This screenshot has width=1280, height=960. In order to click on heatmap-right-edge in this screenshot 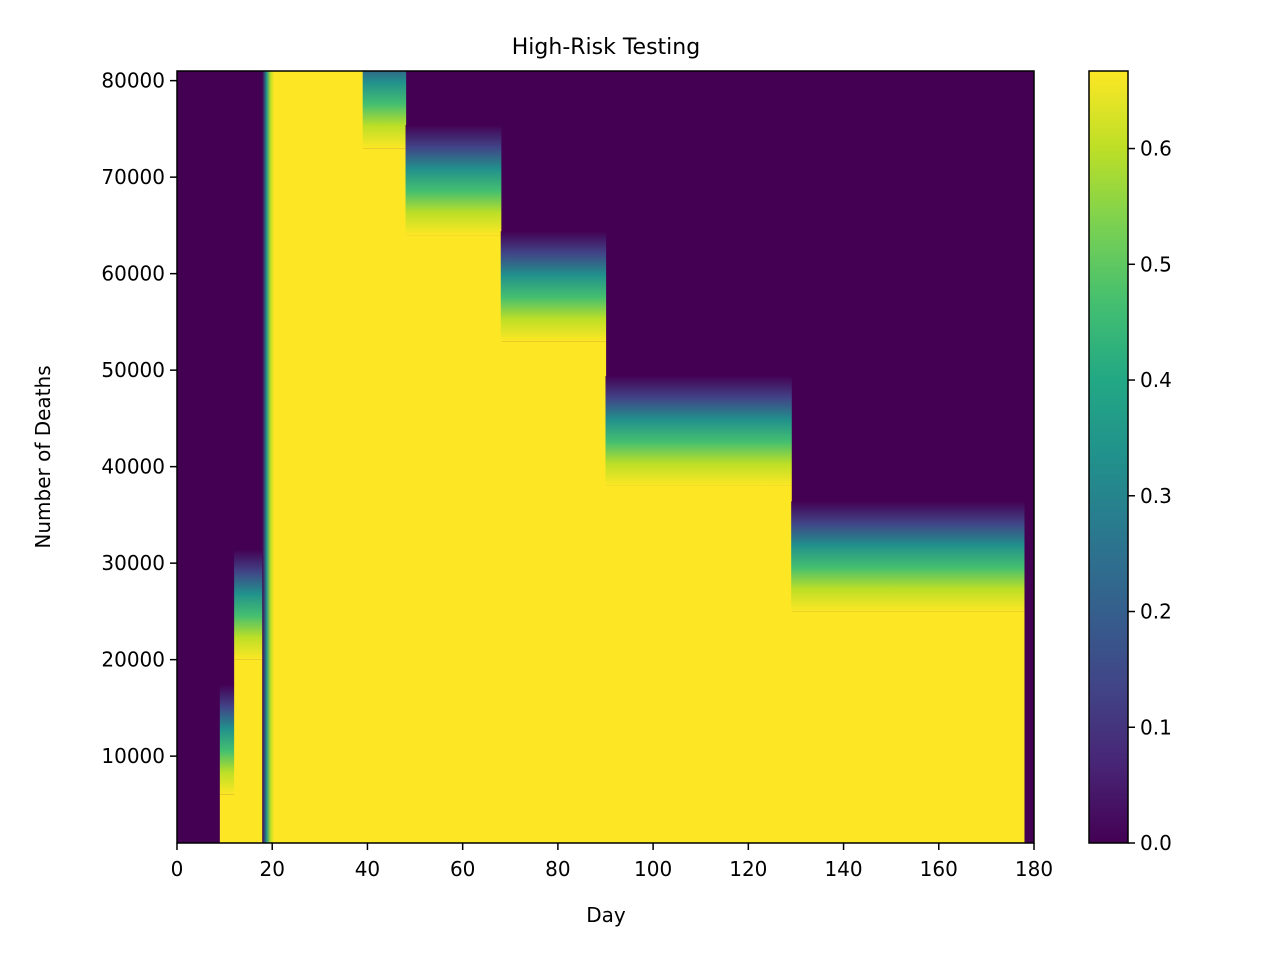, I will do `click(1029, 457)`.